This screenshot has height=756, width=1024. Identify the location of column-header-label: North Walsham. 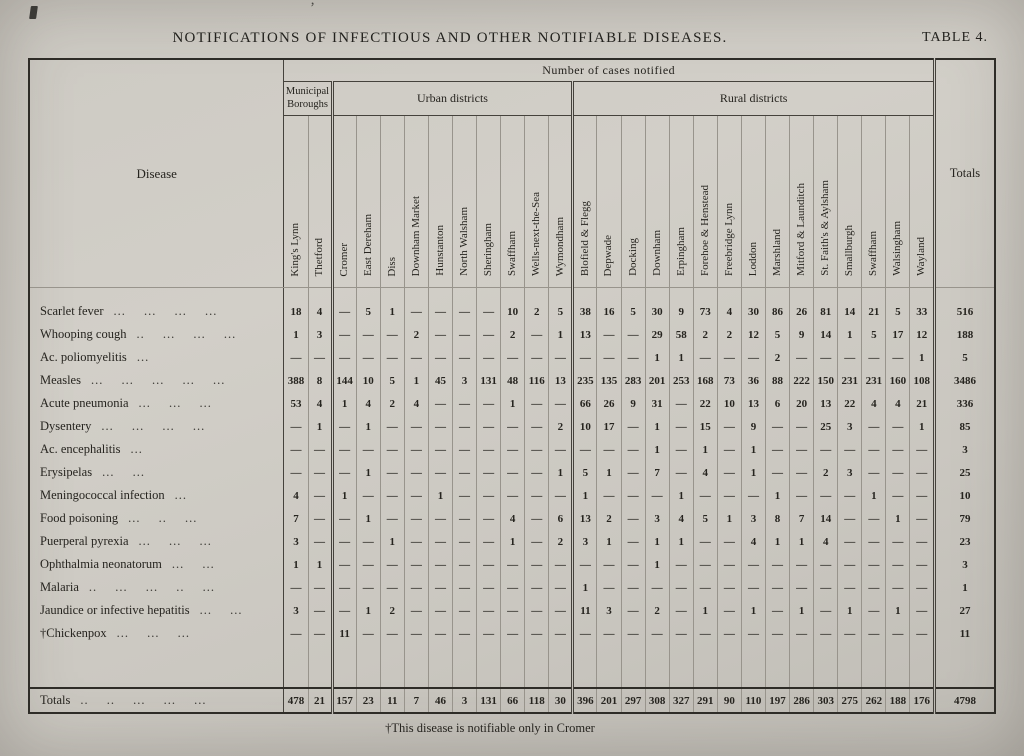
(464, 242).